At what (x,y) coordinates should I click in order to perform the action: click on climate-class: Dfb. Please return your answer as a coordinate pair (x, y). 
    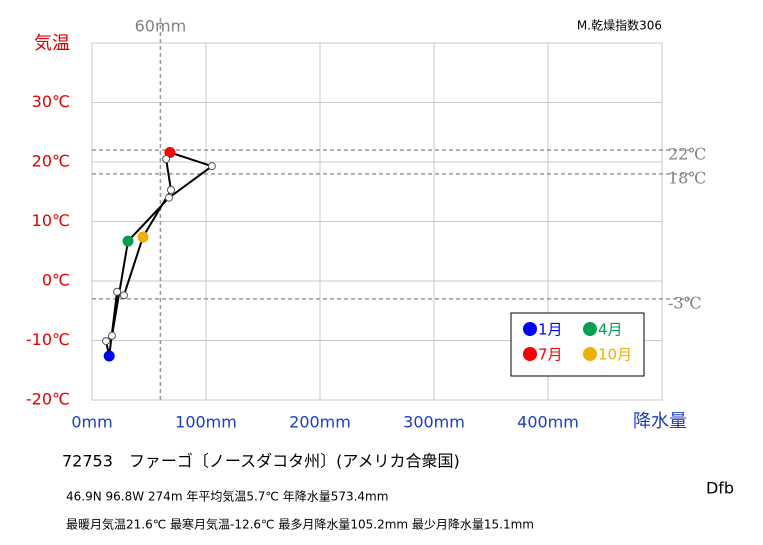
    Looking at the image, I should click on (720, 488).